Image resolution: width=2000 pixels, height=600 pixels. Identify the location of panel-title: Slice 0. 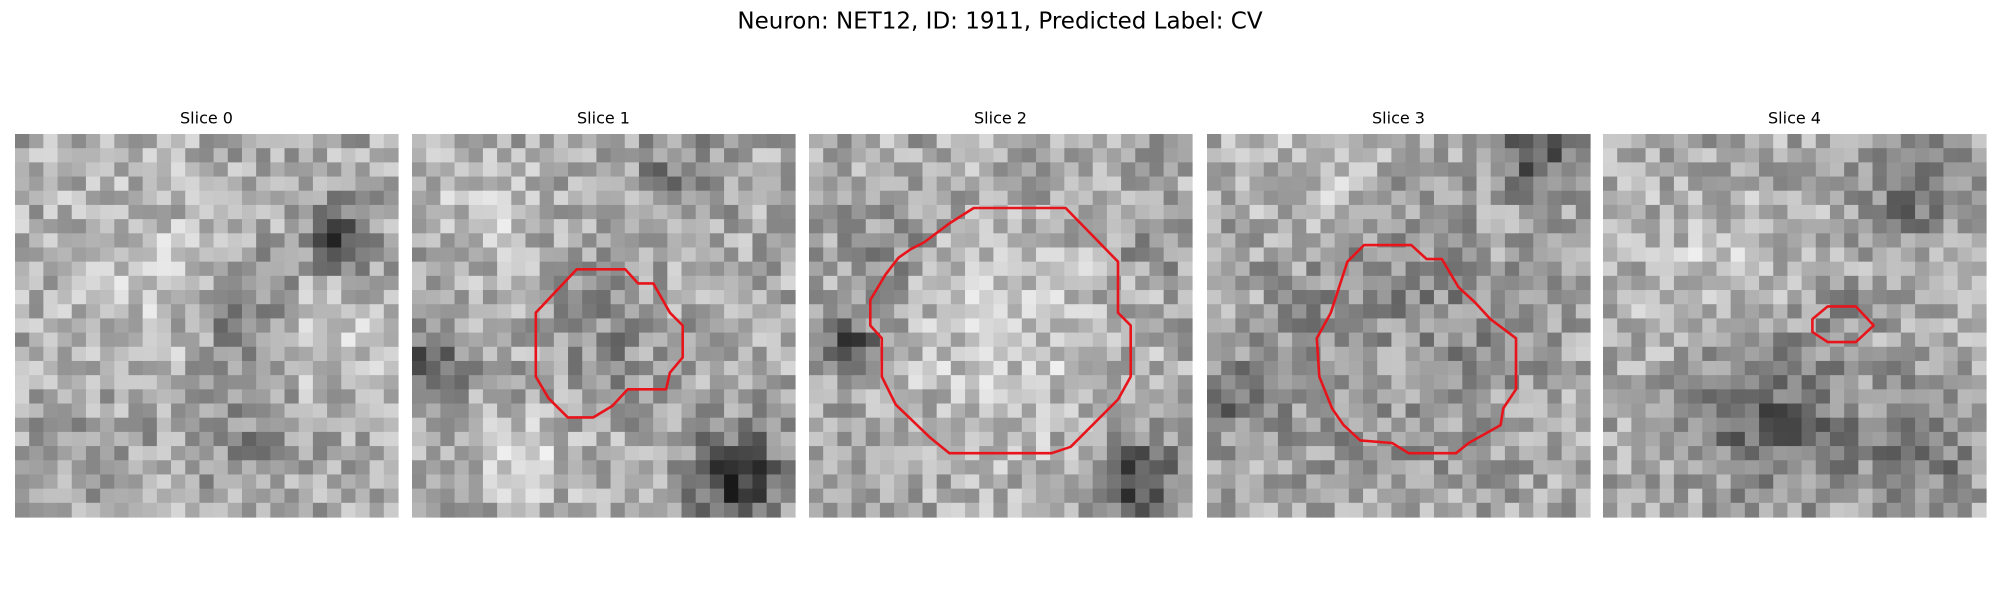
(206, 118).